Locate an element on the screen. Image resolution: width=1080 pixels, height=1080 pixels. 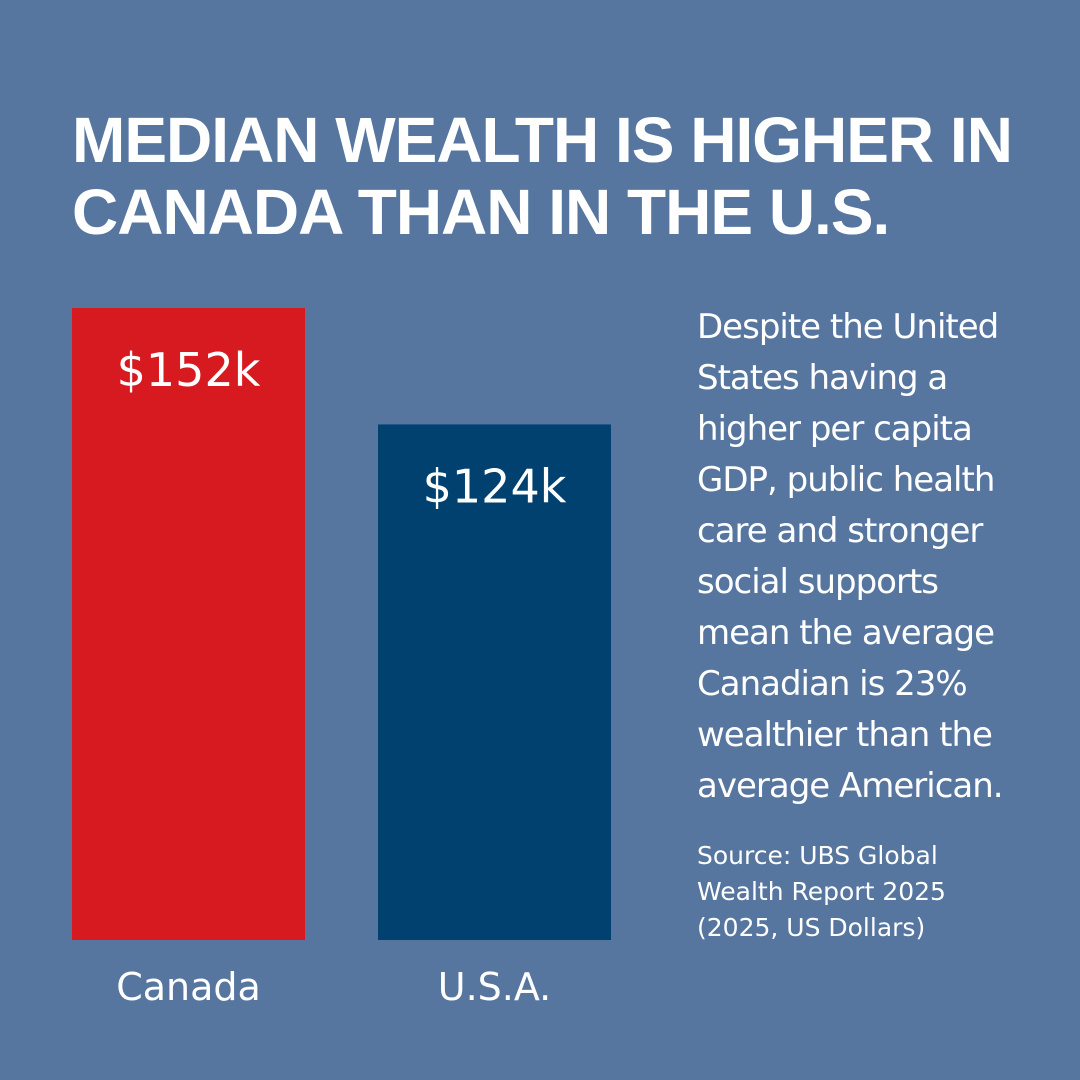
x-tick-label: U.S.A. is located at coordinates (495, 987).